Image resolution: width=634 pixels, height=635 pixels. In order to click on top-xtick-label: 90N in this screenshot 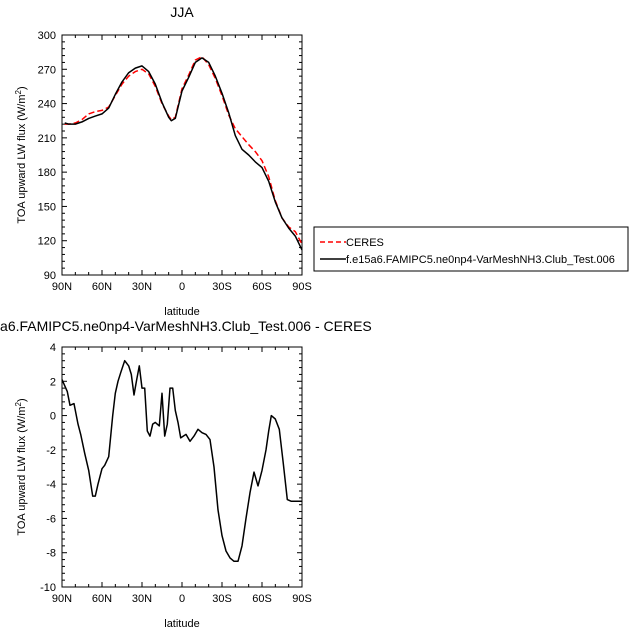, I will do `click(62, 287)`.